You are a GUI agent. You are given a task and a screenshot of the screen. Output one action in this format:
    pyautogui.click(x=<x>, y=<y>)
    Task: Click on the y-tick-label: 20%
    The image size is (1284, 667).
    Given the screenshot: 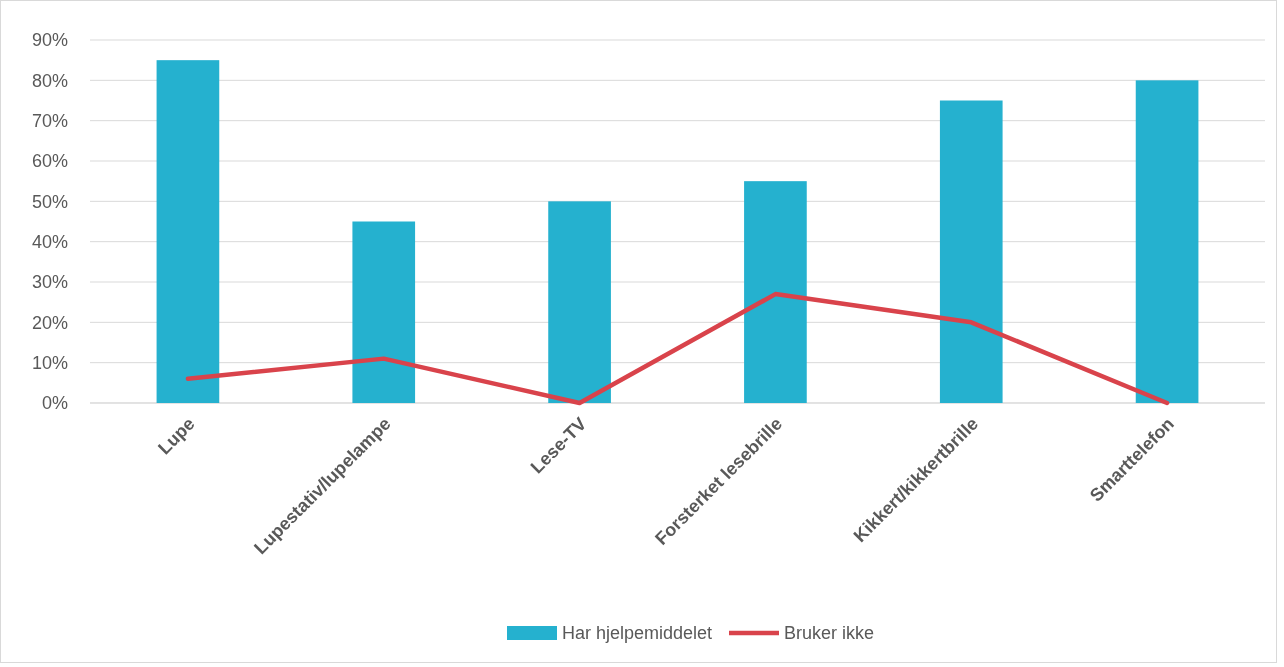 What is the action you would take?
    pyautogui.click(x=49, y=322)
    